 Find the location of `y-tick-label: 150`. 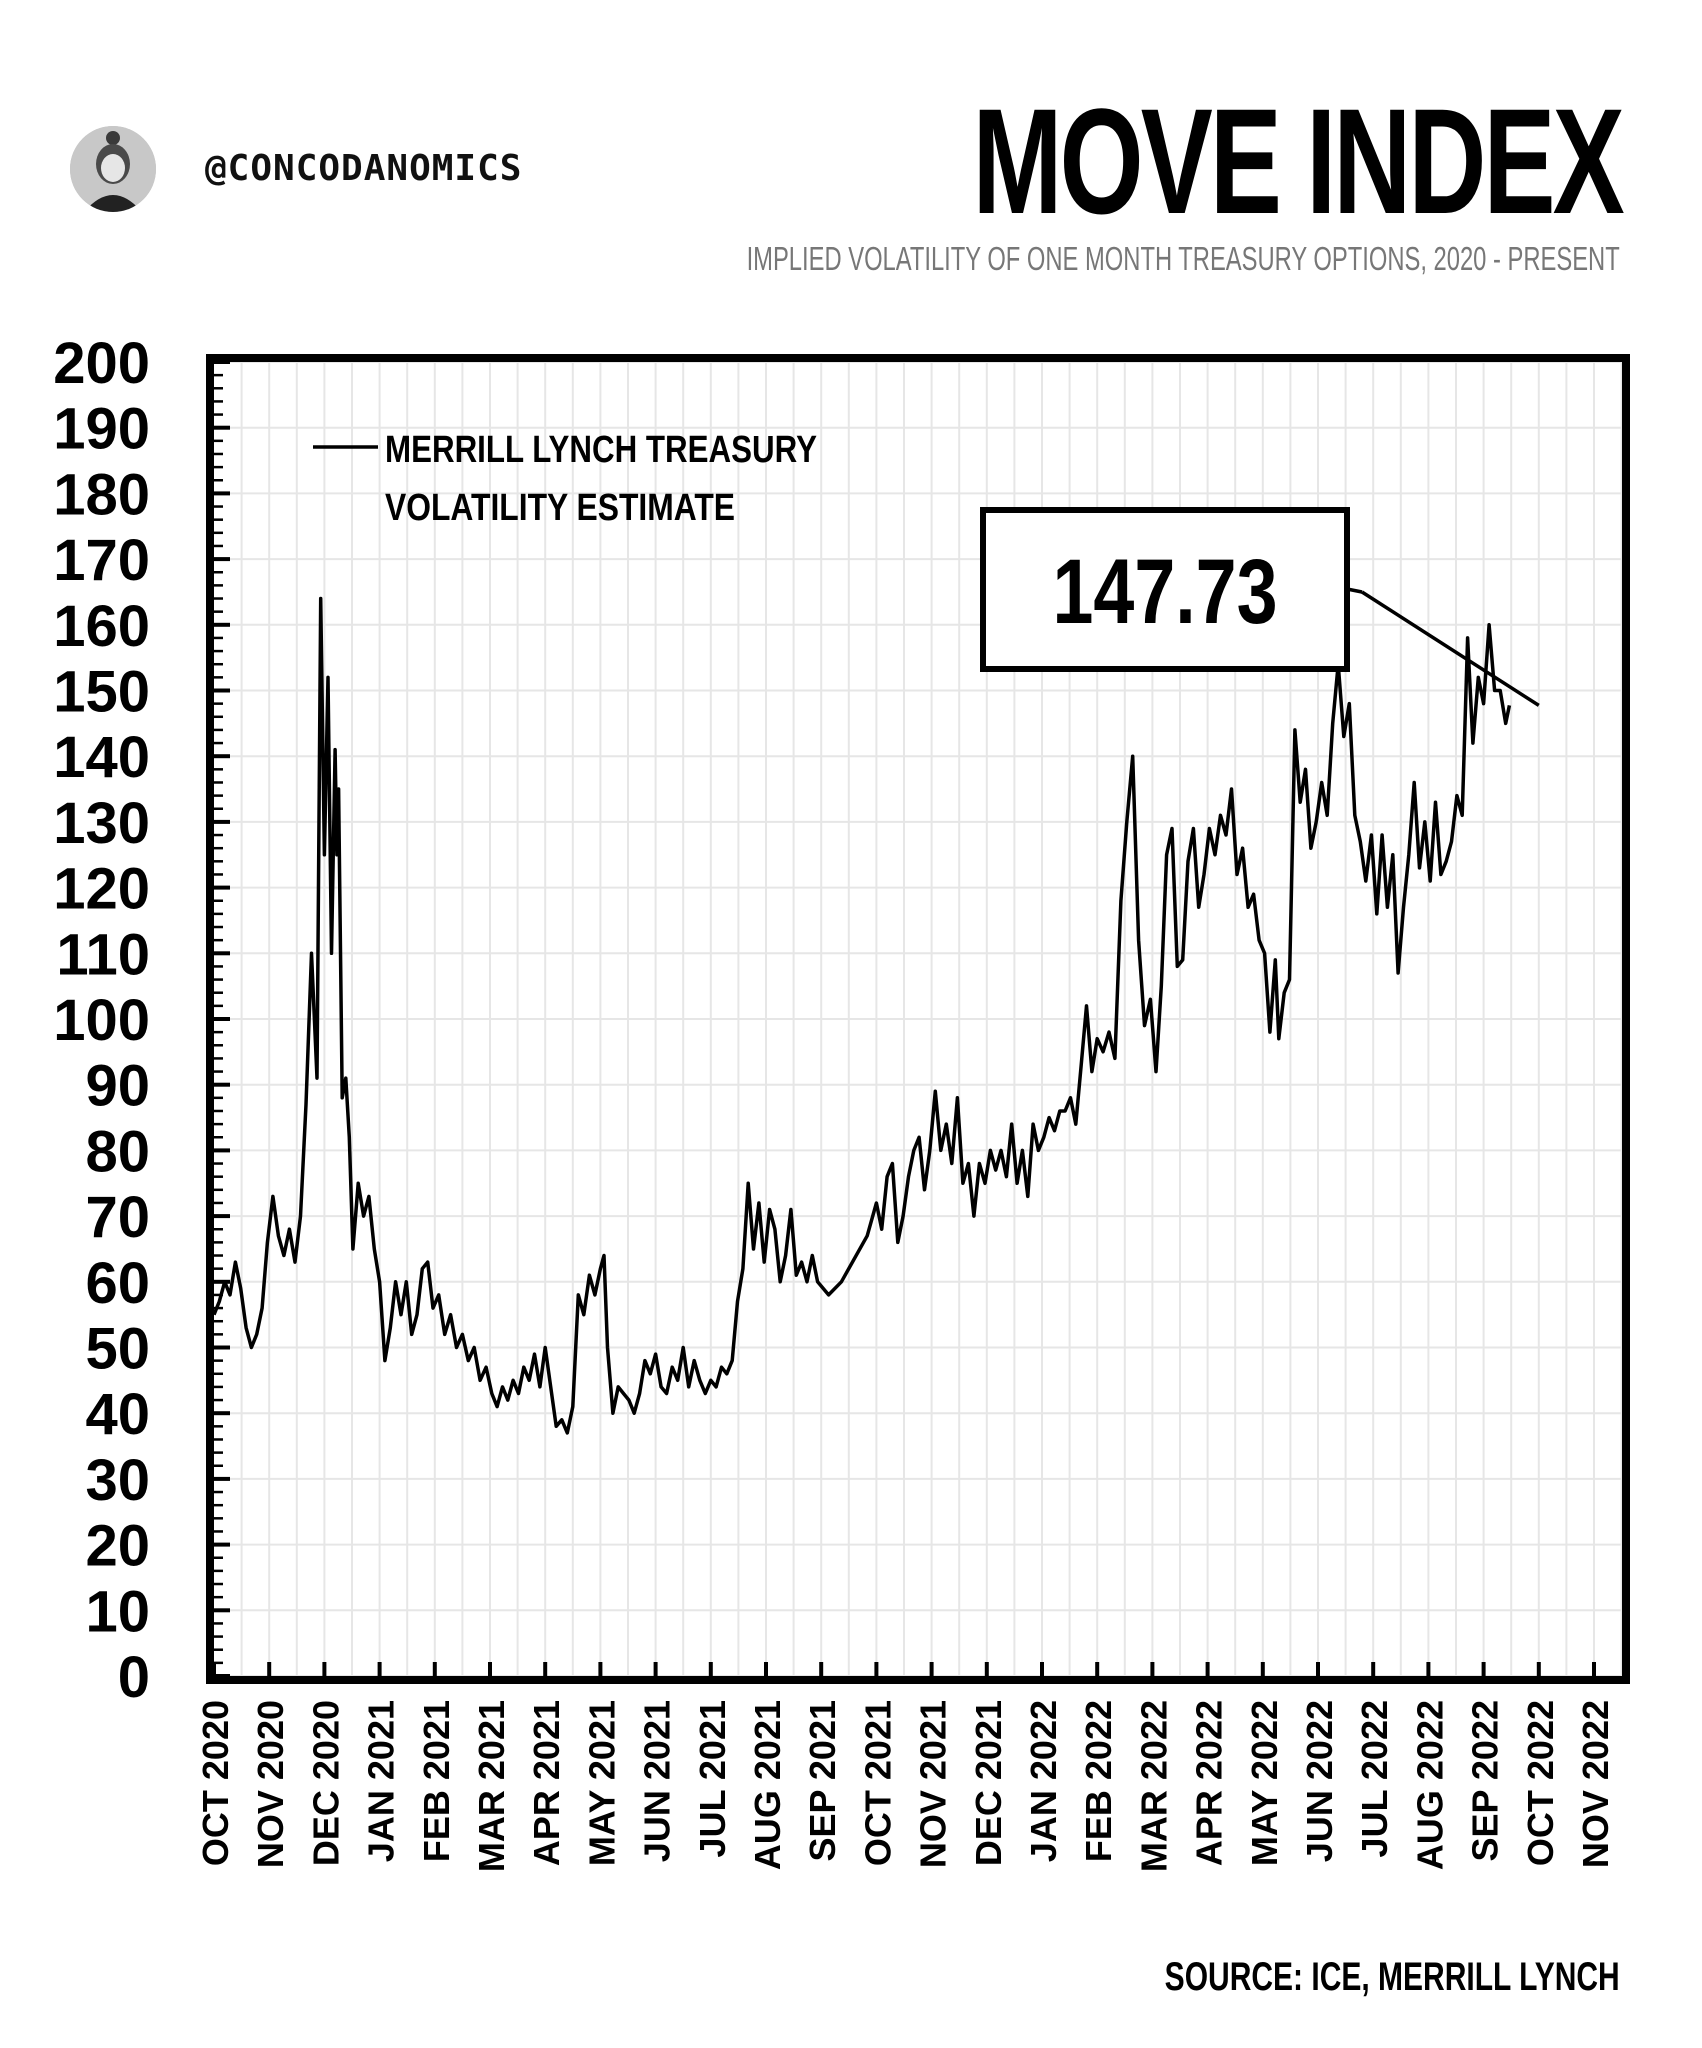

y-tick-label: 150 is located at coordinates (101, 692).